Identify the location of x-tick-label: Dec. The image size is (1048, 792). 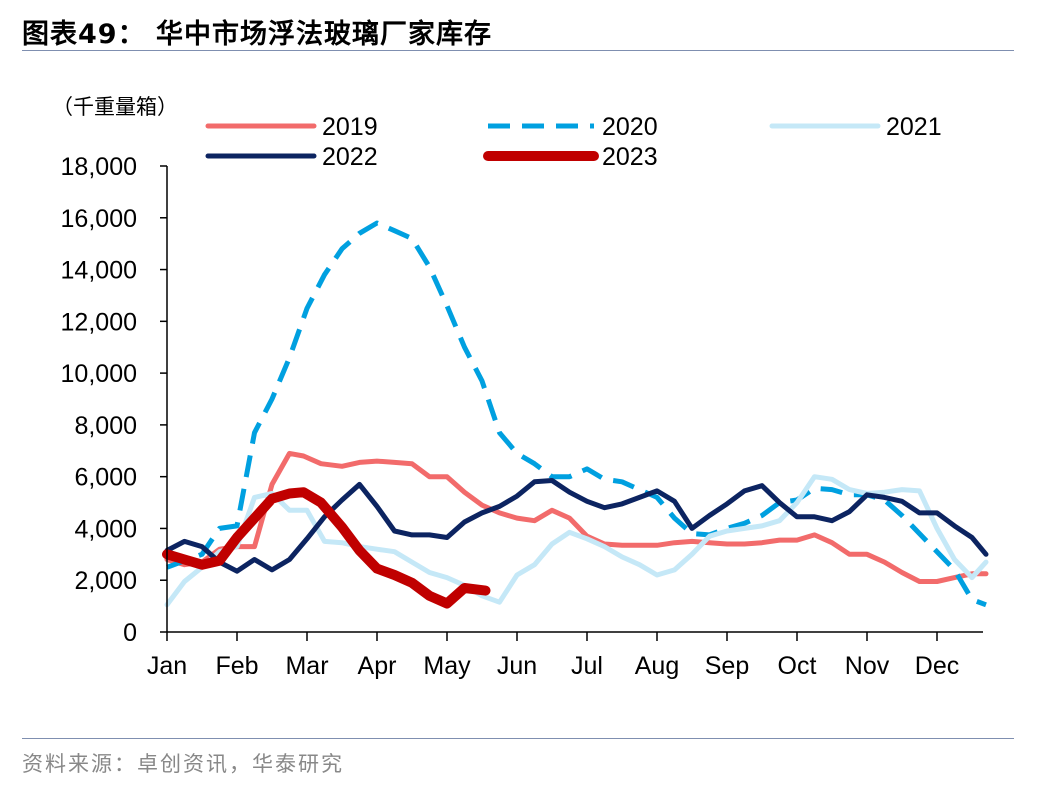
(937, 666).